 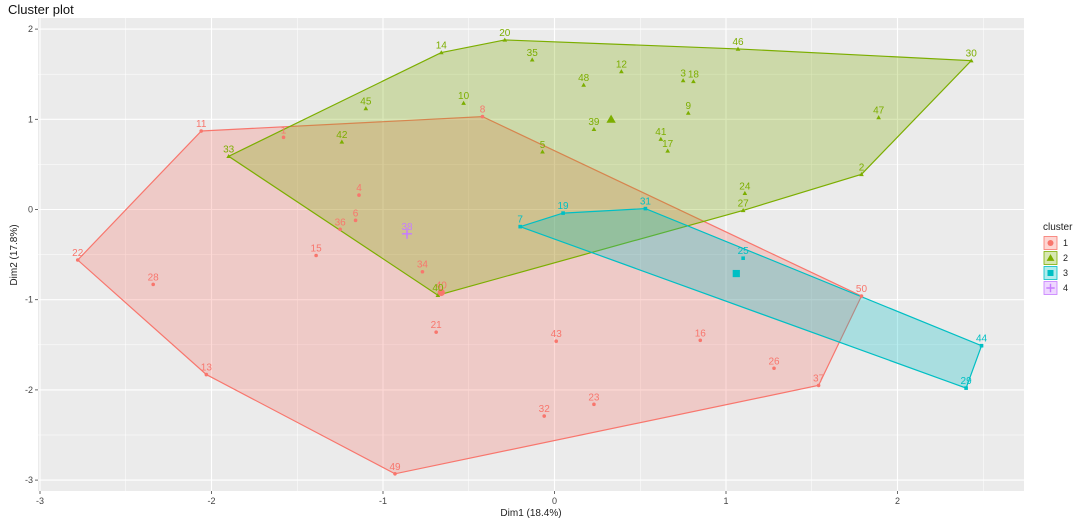 I want to click on point-label: 36, so click(x=341, y=222).